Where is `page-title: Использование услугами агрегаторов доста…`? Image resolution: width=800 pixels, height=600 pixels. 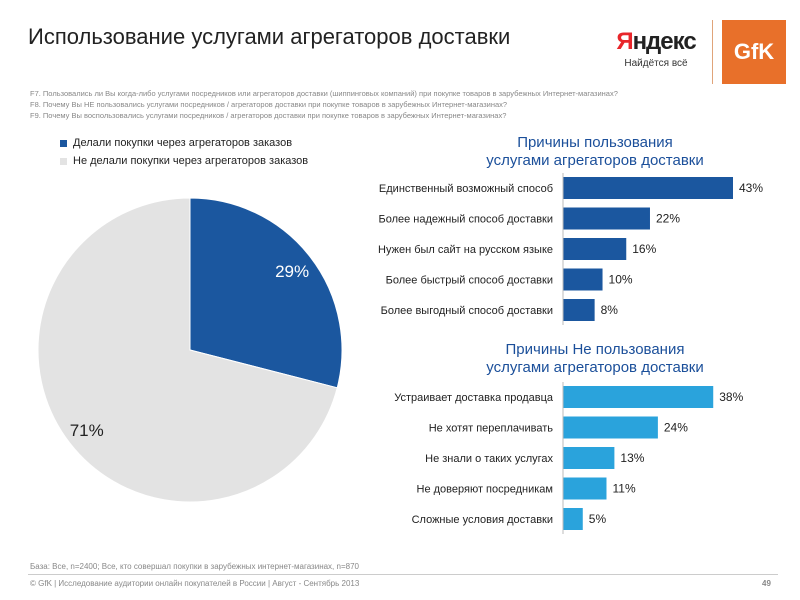
page-title: Использование услугами агрегаторов доста… is located at coordinates (269, 36).